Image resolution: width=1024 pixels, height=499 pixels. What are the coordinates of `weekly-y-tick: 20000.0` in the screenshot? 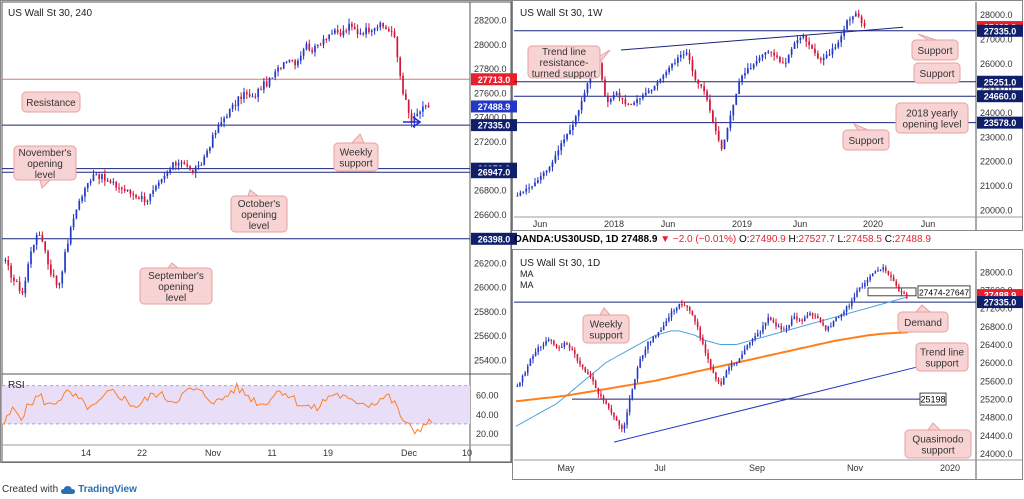 It's located at (996, 211).